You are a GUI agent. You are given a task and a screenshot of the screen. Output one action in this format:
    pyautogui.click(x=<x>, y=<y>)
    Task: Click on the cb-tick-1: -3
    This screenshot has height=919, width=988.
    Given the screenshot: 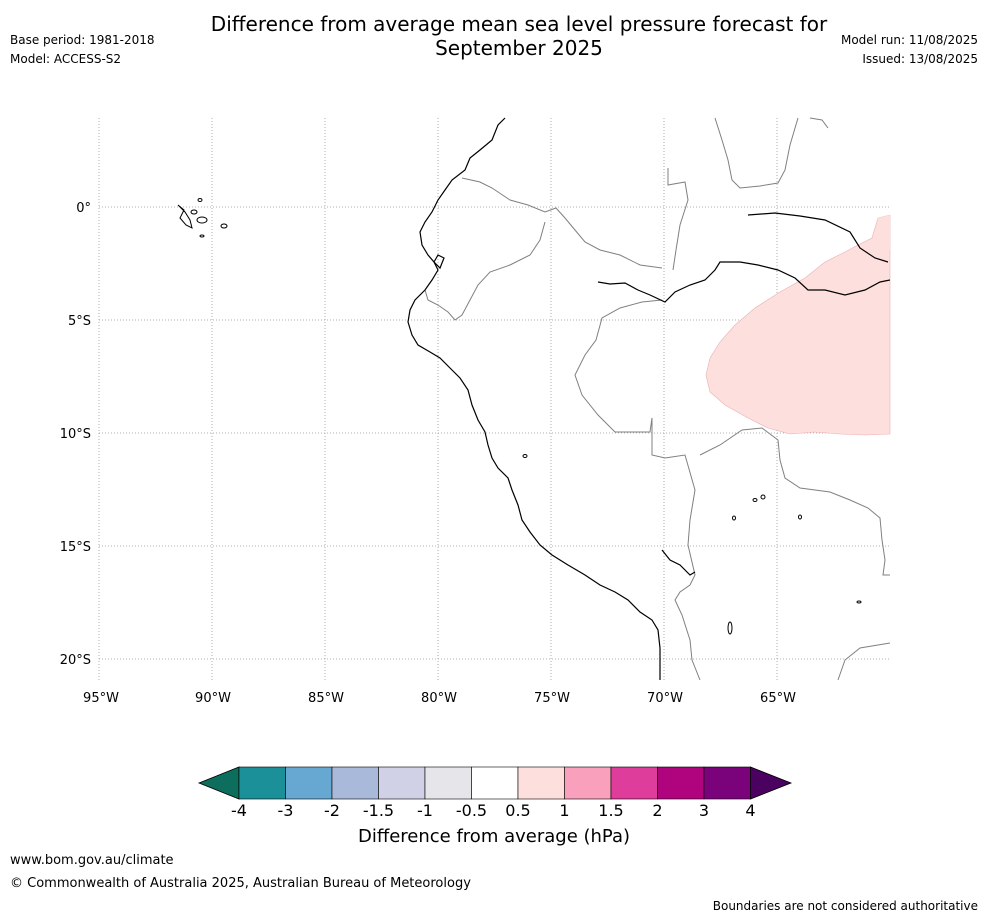 What is the action you would take?
    pyautogui.click(x=286, y=810)
    